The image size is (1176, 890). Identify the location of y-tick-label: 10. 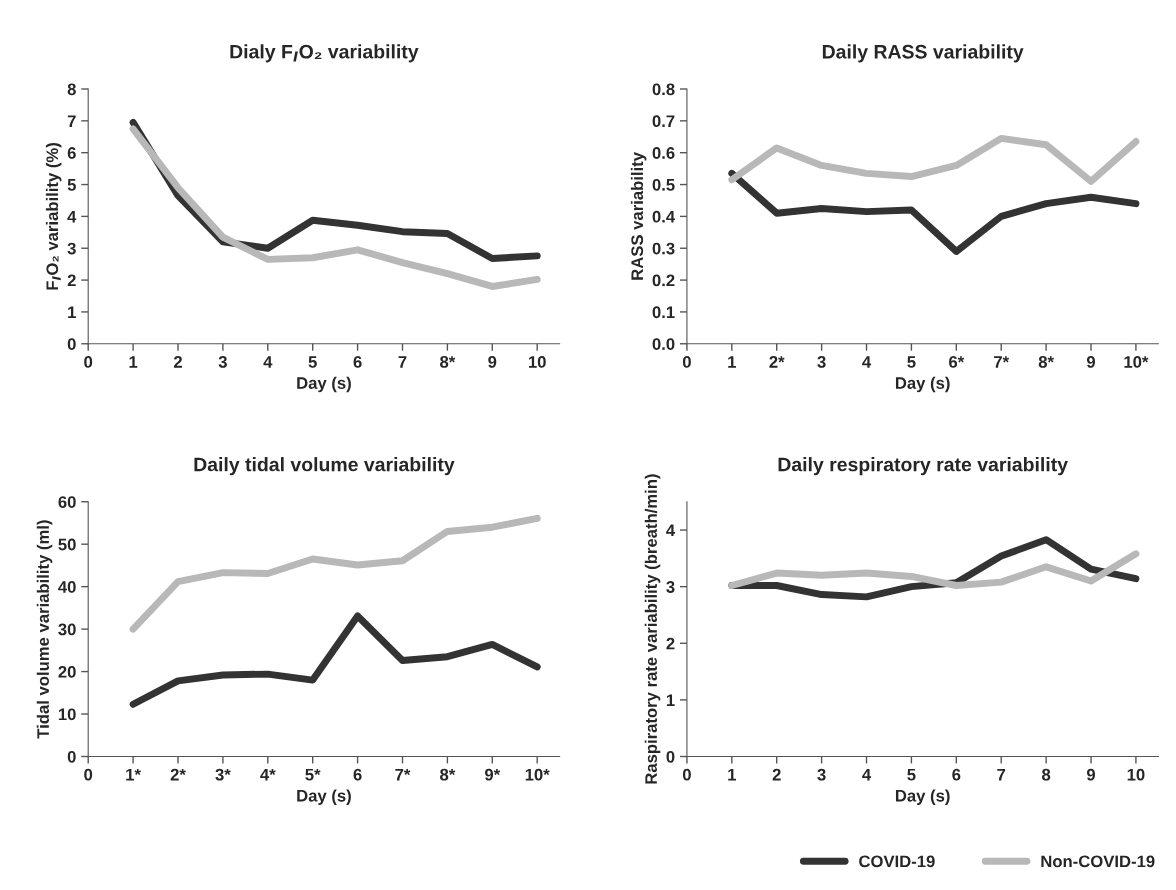
(67, 714).